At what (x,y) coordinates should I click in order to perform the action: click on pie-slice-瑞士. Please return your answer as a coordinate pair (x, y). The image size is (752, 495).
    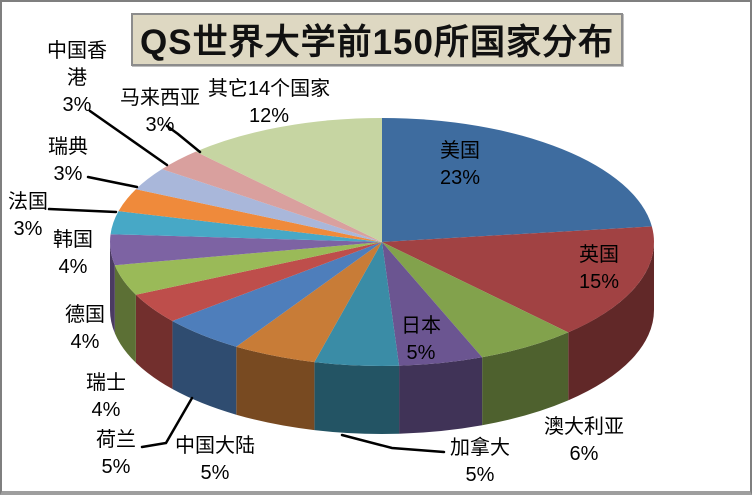
    Looking at the image, I should click on (258, 282).